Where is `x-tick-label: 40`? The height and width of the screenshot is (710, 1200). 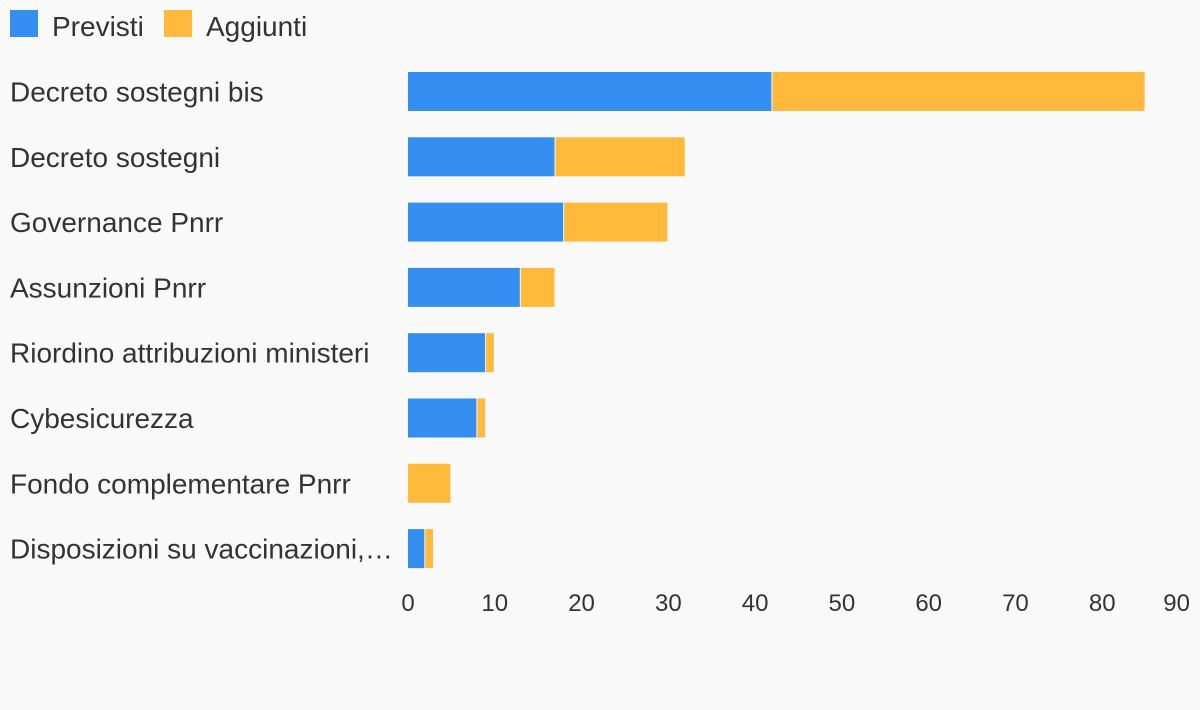
x-tick-label: 40 is located at coordinates (755, 603).